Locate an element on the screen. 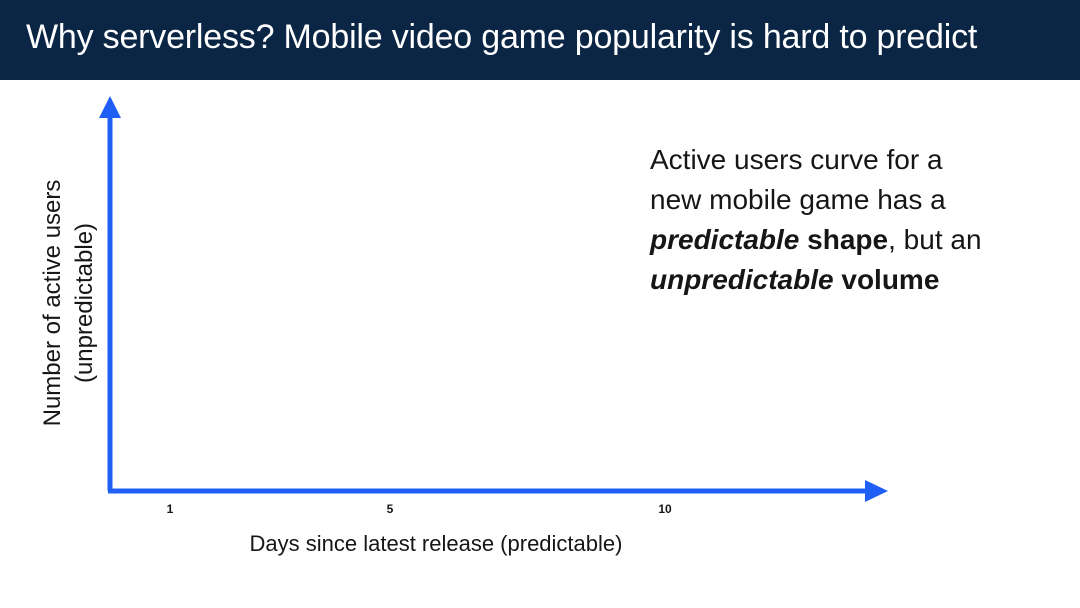 The image size is (1080, 608). y-axis-arrowhead is located at coordinates (110, 107).